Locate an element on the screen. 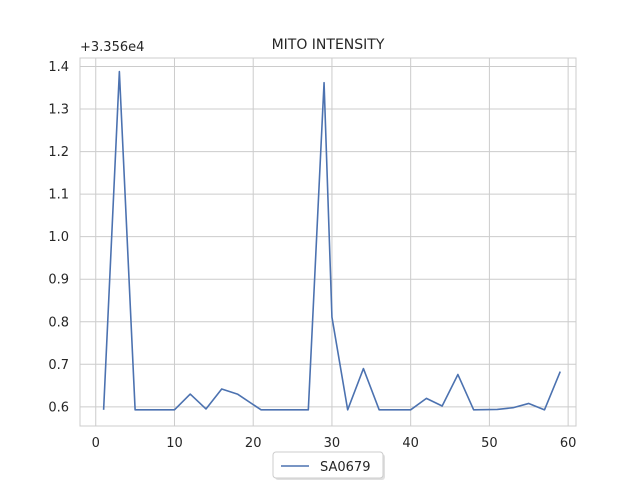 The height and width of the screenshot is (480, 640). x-axis-ticks: 0 10 20 30 40 50 60 is located at coordinates (334, 443).